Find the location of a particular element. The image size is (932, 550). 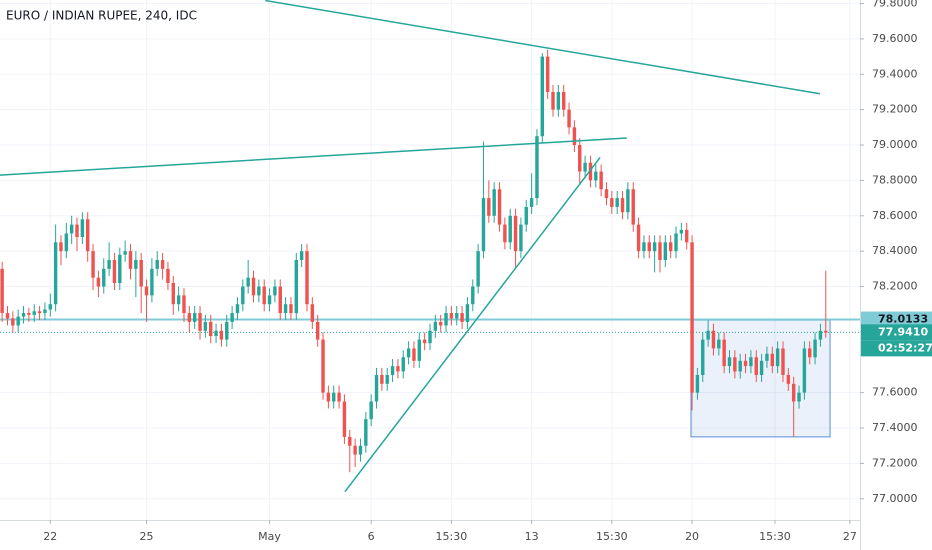

x-tick-label: 27 is located at coordinates (850, 536).